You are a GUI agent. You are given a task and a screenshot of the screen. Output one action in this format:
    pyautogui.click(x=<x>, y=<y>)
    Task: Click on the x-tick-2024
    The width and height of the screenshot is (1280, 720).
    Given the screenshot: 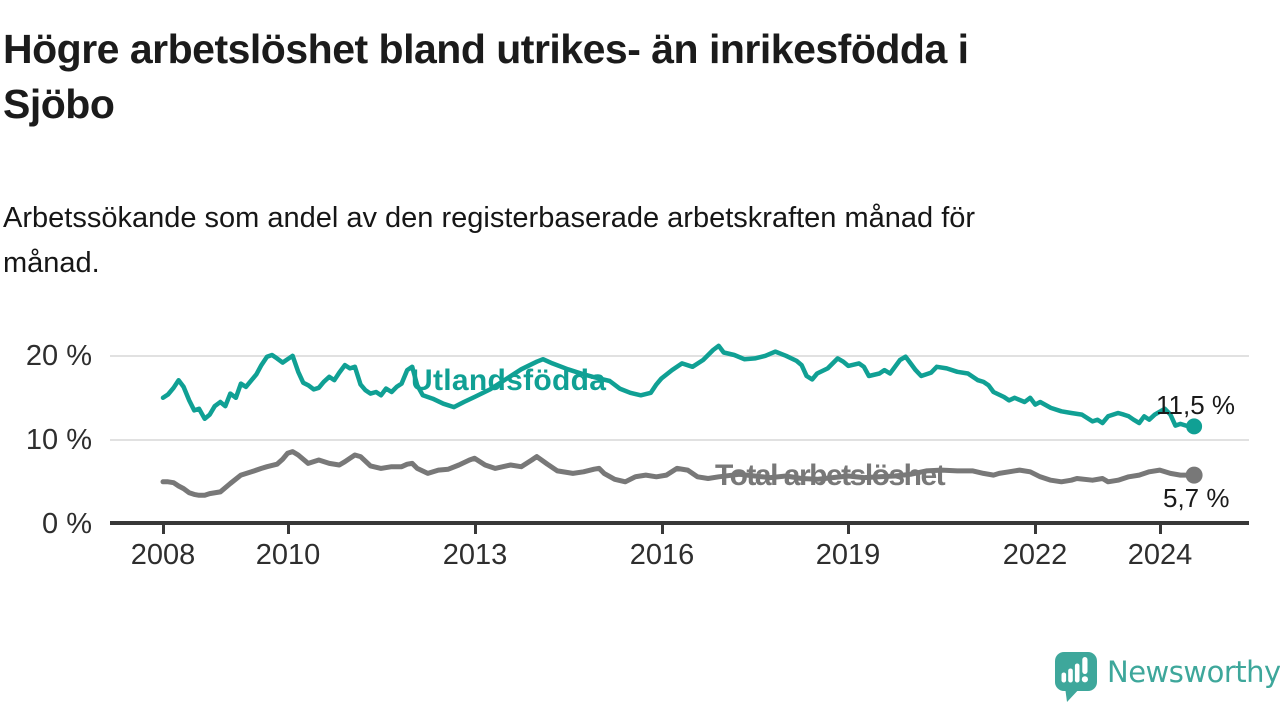 What is the action you would take?
    pyautogui.click(x=1160, y=529)
    